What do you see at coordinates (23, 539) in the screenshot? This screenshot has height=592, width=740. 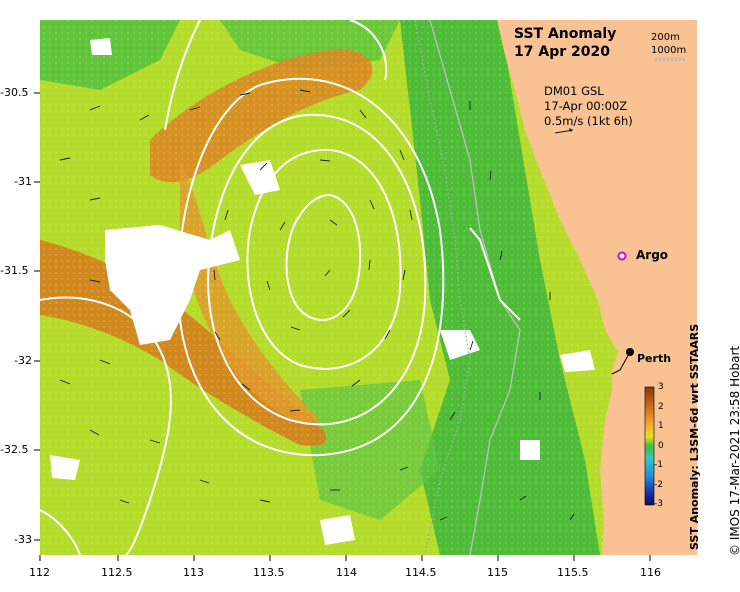 I see `y-tick: -33` at bounding box center [23, 539].